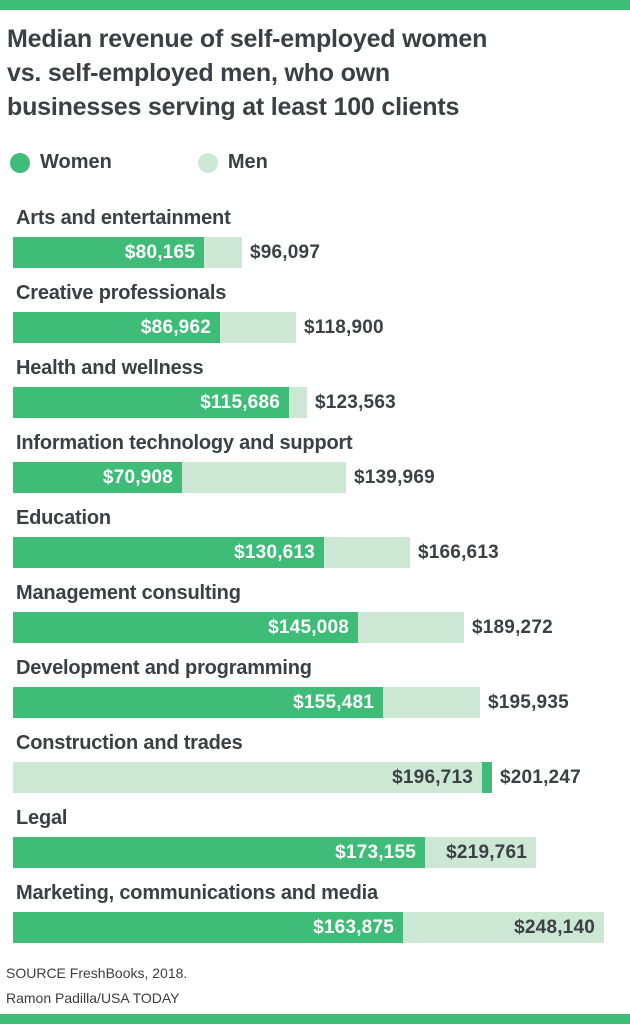 Image resolution: width=630 pixels, height=1024 pixels. I want to click on women-bar-segment, so click(487, 777).